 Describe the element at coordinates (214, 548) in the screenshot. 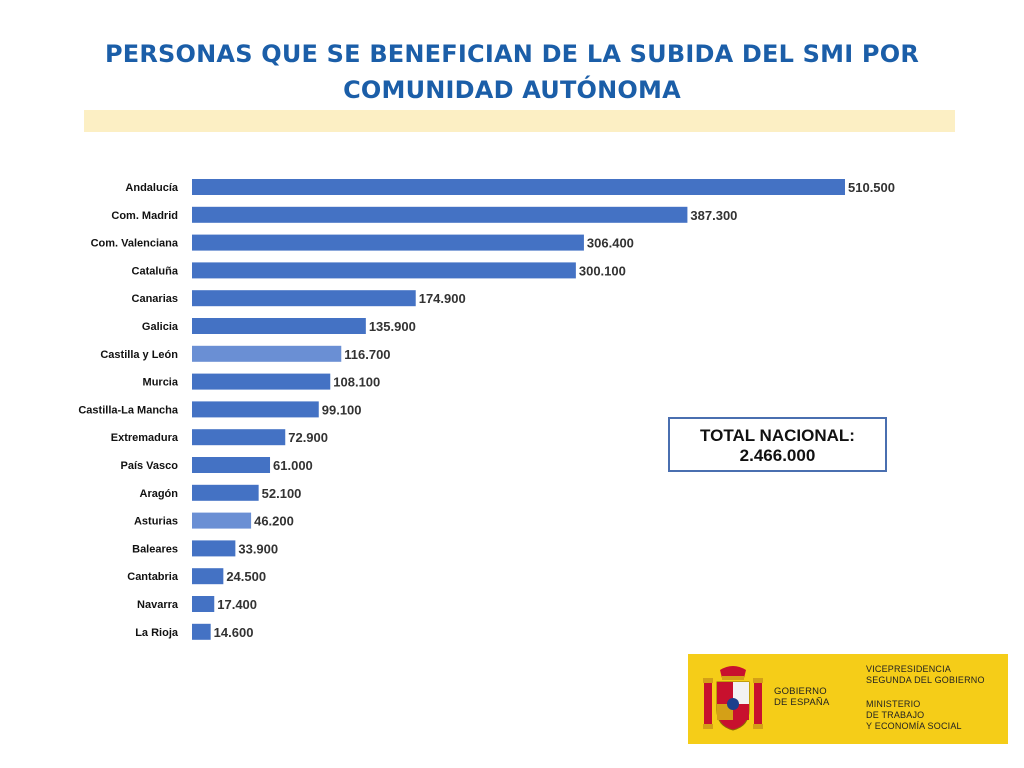

I see `bar-baleares` at that location.